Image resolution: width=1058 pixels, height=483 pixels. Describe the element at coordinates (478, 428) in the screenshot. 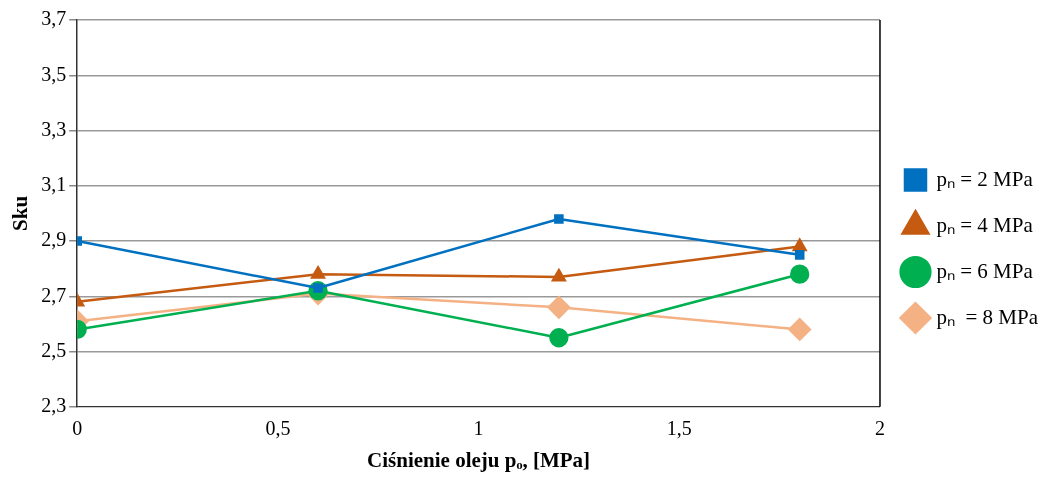

I see `x-tick-label: 1` at that location.